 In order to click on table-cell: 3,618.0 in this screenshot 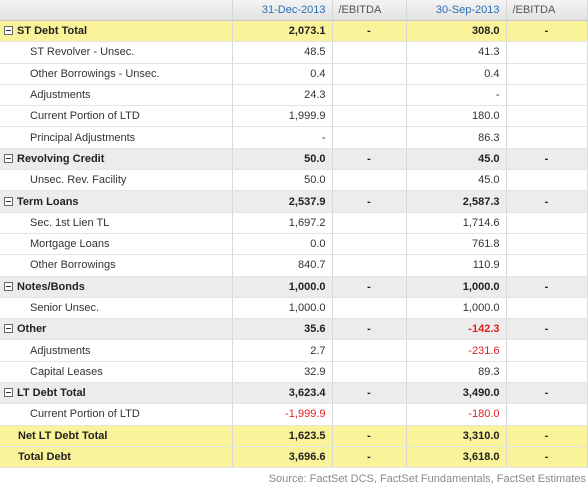, I will do `click(456, 457)`.